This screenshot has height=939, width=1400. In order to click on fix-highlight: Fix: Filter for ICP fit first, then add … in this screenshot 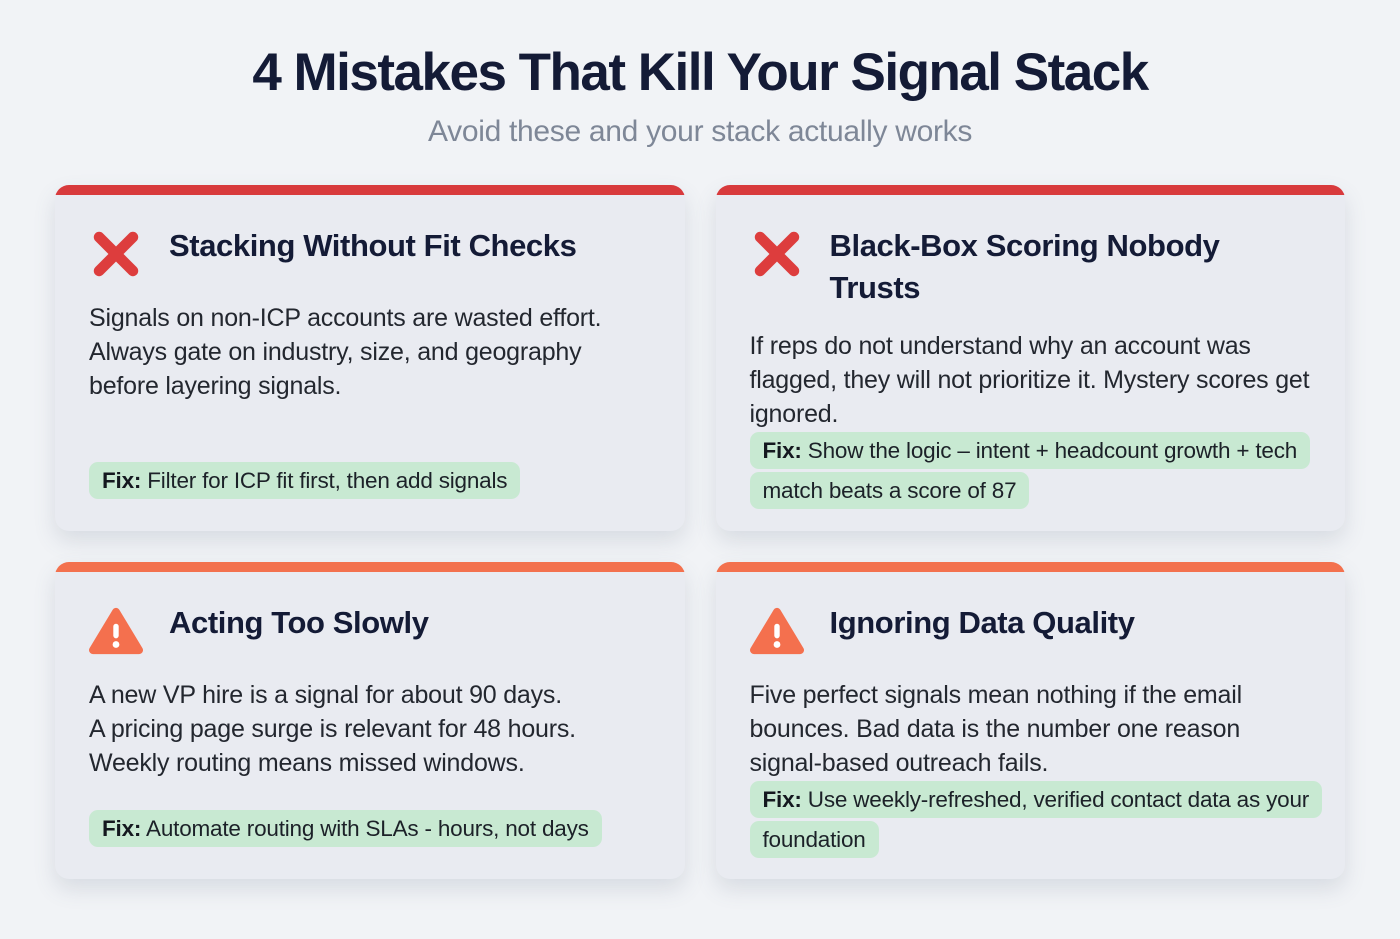, I will do `click(370, 481)`.